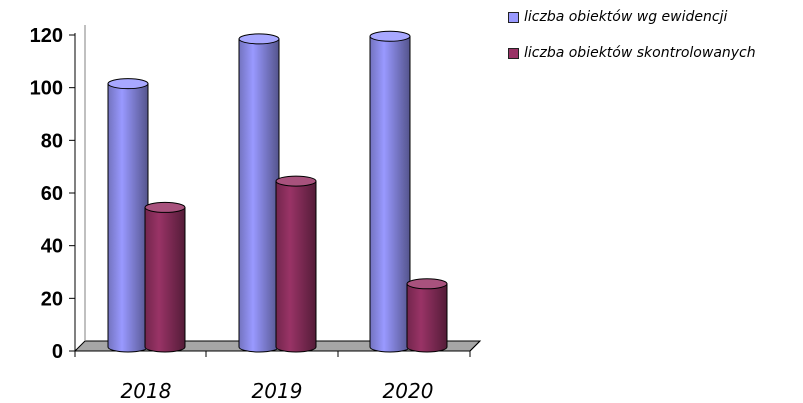 The image size is (803, 403). I want to click on y-axis-ticks: 0 20 40 60 80 100 120, so click(52, 194).